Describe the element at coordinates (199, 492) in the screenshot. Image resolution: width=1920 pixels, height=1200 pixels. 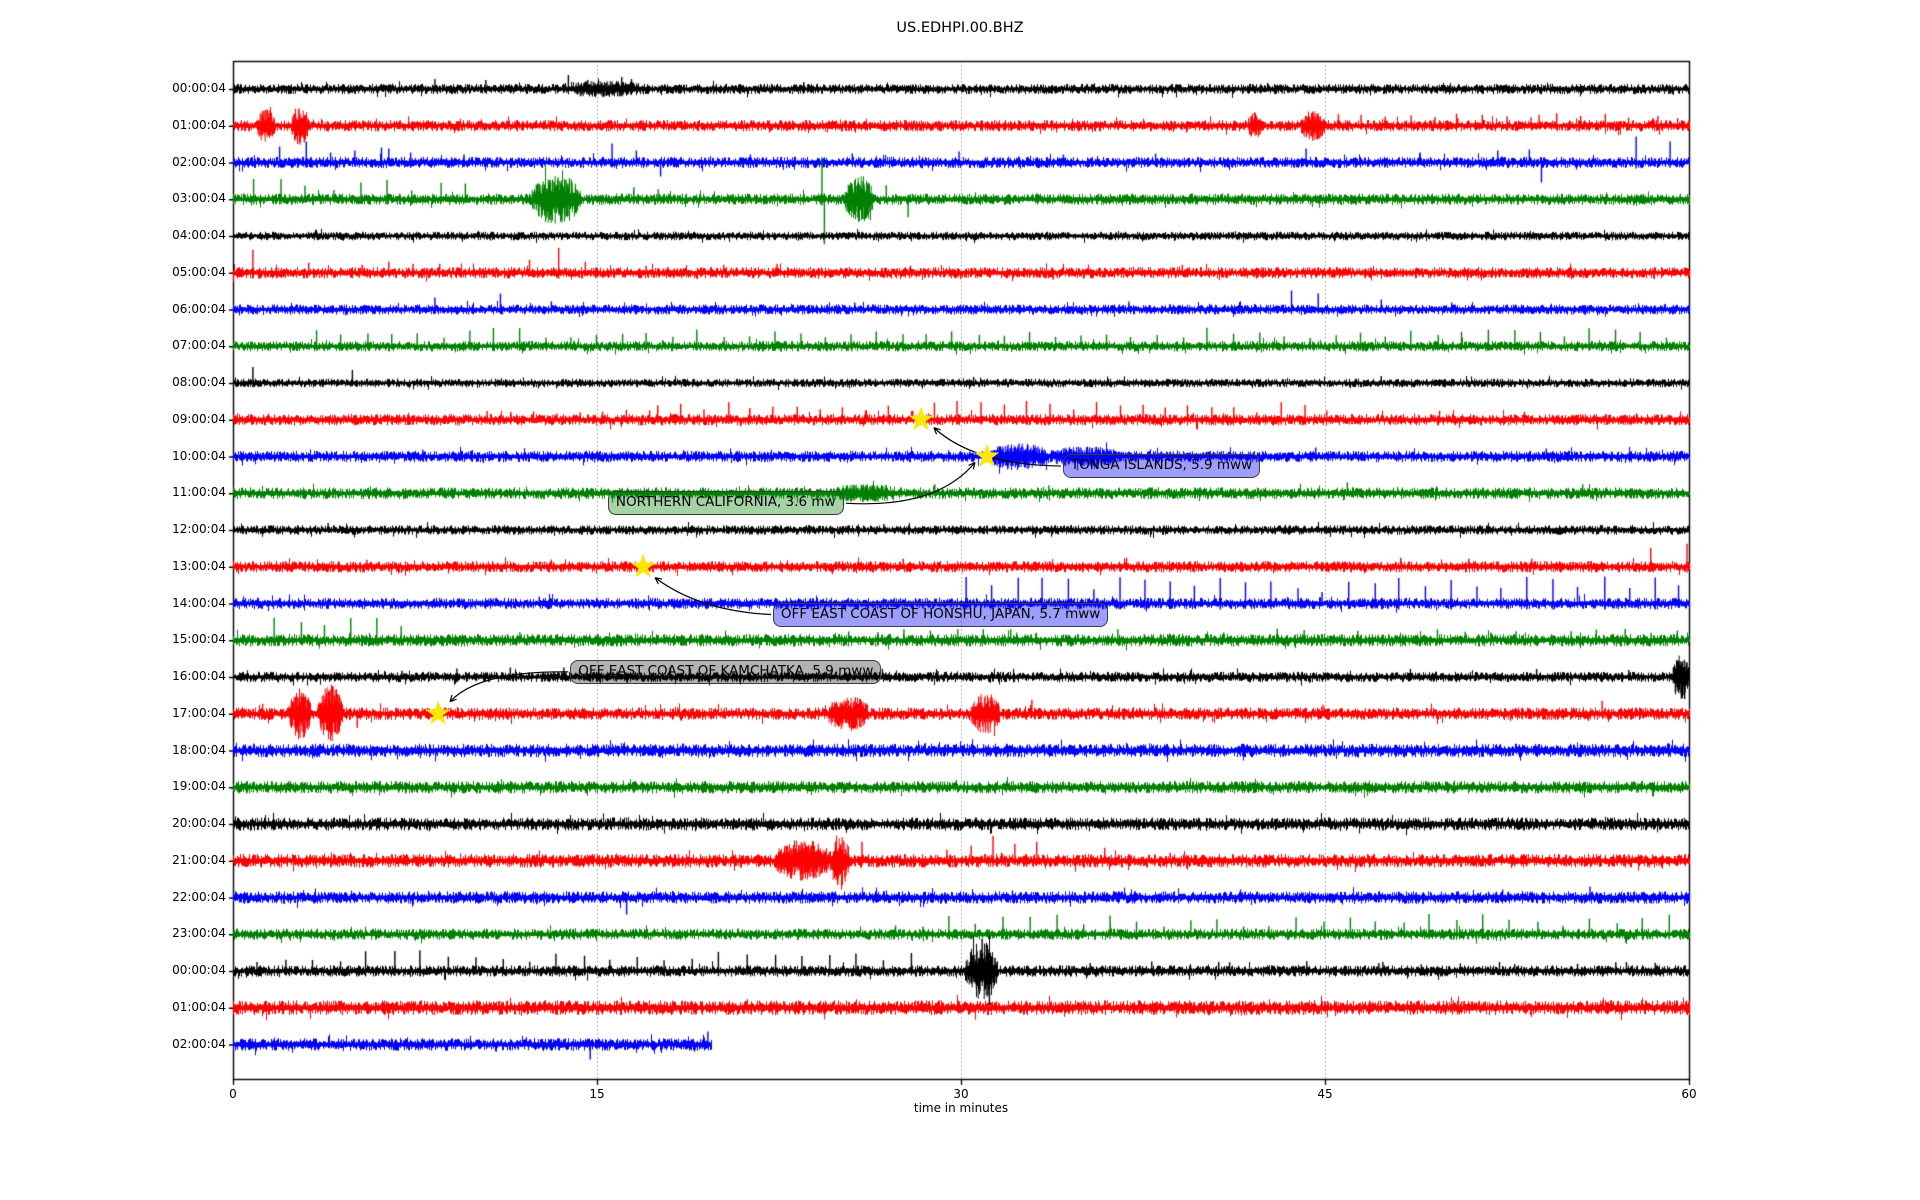
I see `y-tick-label: 11:00:04` at that location.